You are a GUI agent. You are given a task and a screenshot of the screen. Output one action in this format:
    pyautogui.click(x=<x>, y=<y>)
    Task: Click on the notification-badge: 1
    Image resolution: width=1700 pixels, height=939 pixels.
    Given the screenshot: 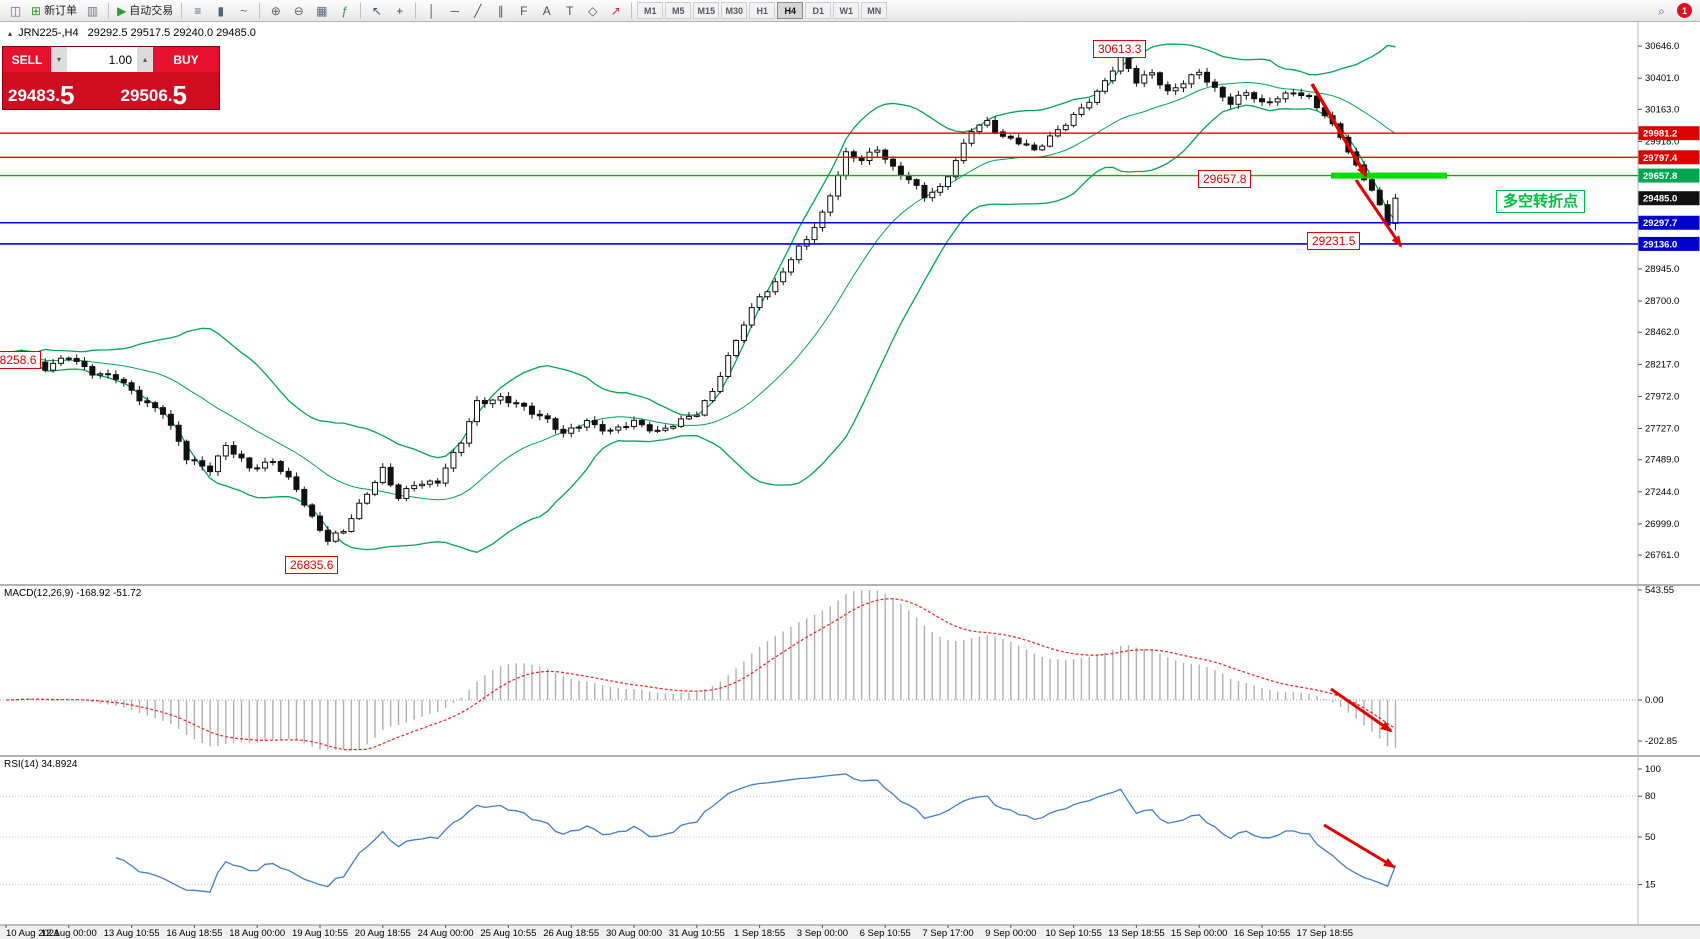 What is the action you would take?
    pyautogui.click(x=1684, y=10)
    